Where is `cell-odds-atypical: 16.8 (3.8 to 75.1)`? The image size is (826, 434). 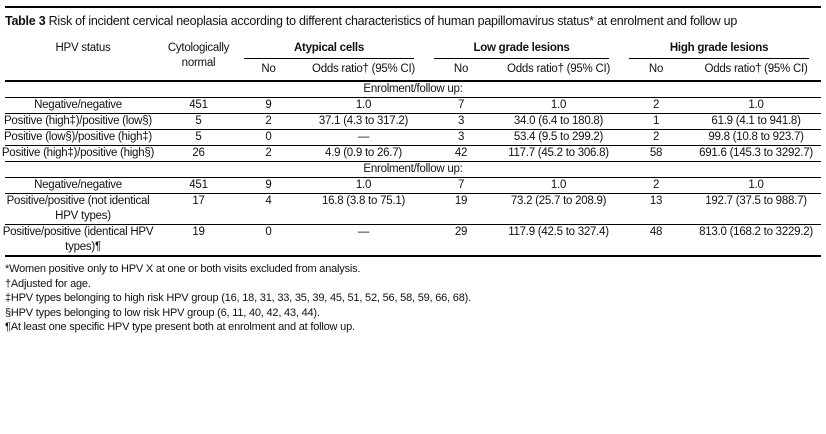
cell-odds-atypical: 16.8 (3.8 to 75.1) is located at coordinates (363, 201).